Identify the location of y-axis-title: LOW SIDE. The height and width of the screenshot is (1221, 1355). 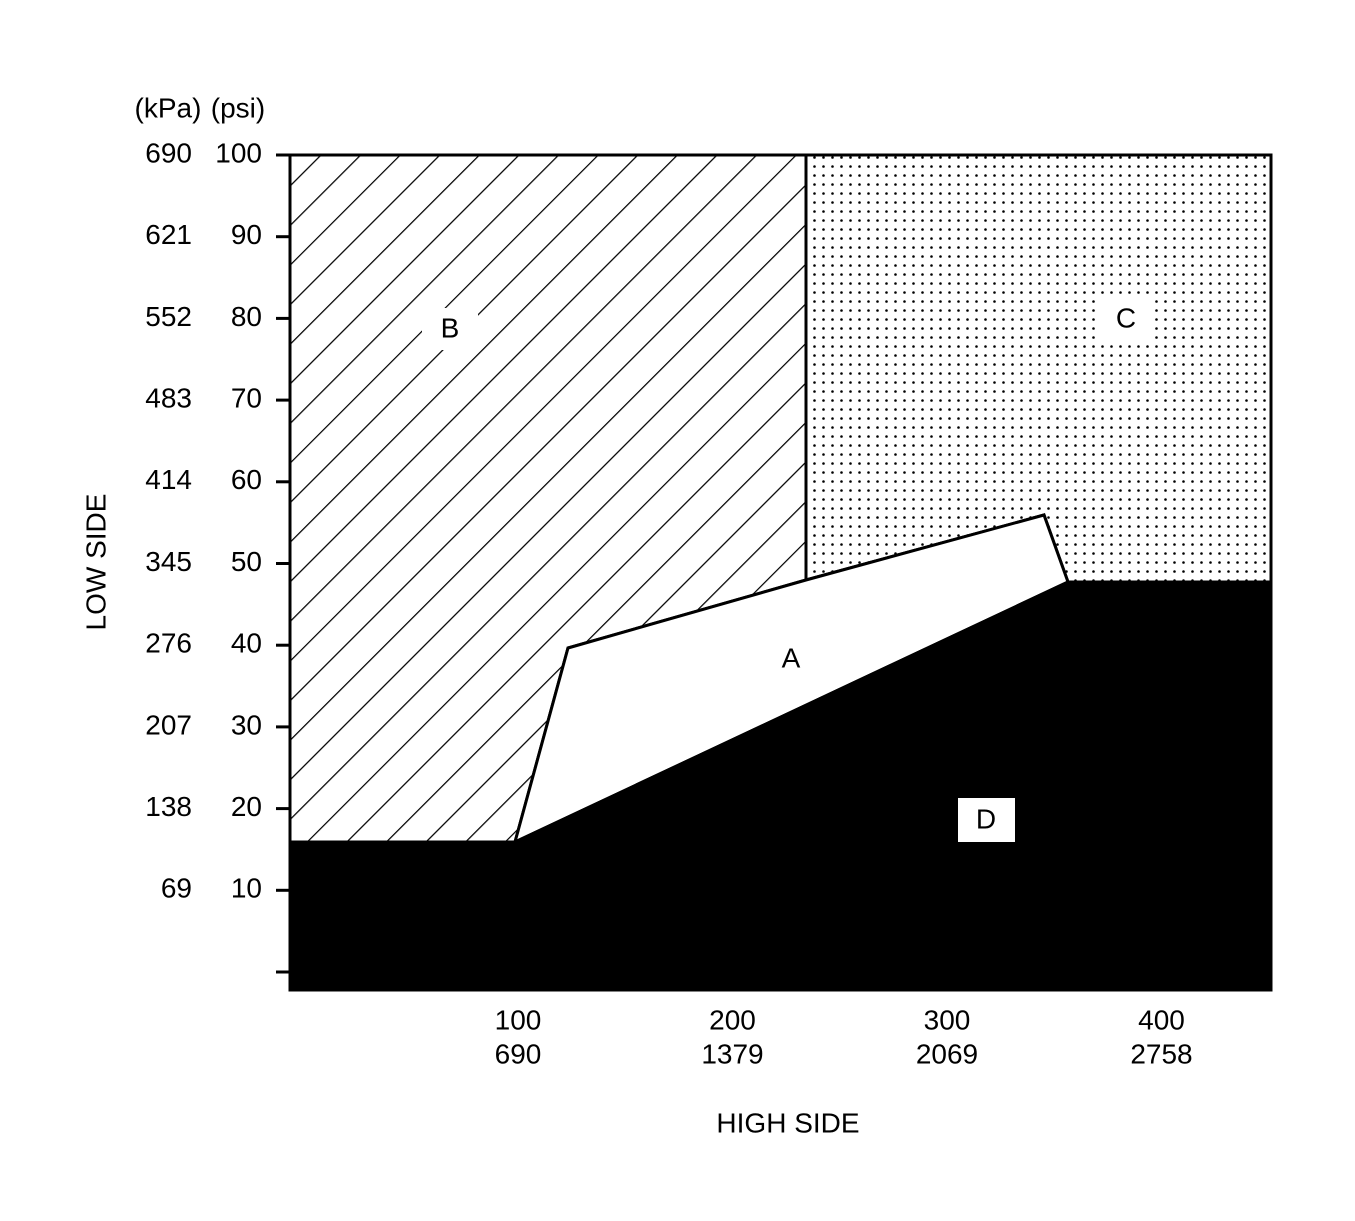
(95, 562).